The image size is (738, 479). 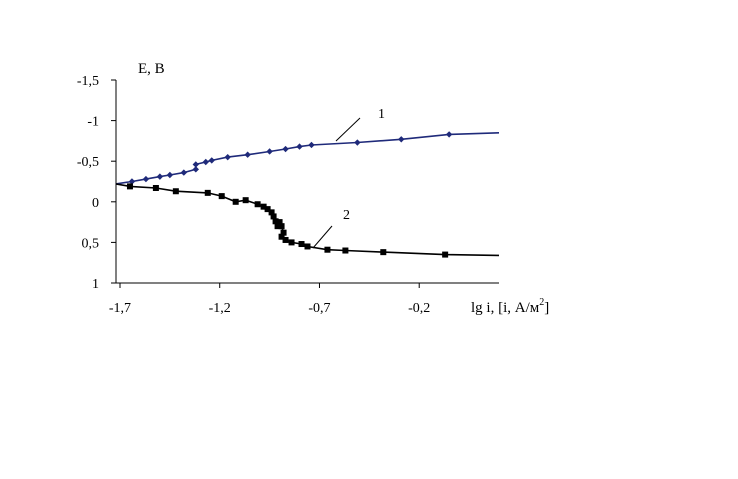 I want to click on x-axis-label-superscript: 2, so click(x=541, y=302).